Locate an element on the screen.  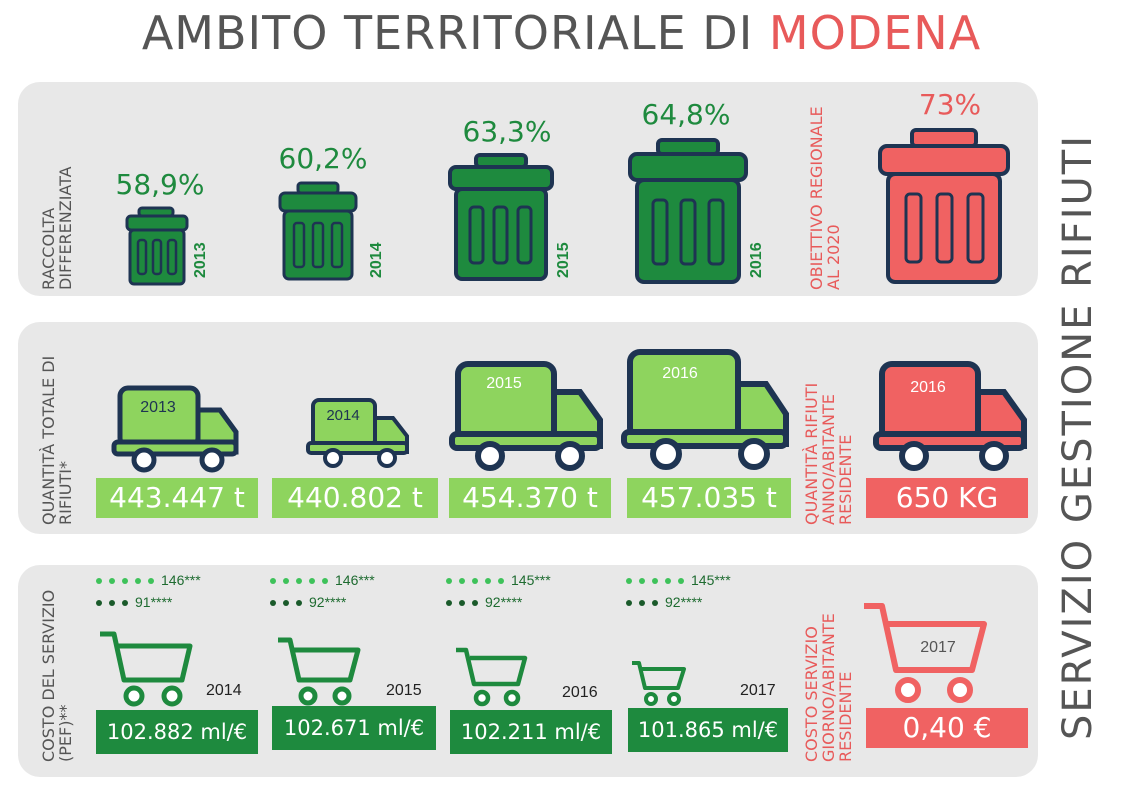
row2-target-label: QUANTITÀ RIFIUTI ANNO/ABITANTE RESIDENTE is located at coordinates (828, 453).